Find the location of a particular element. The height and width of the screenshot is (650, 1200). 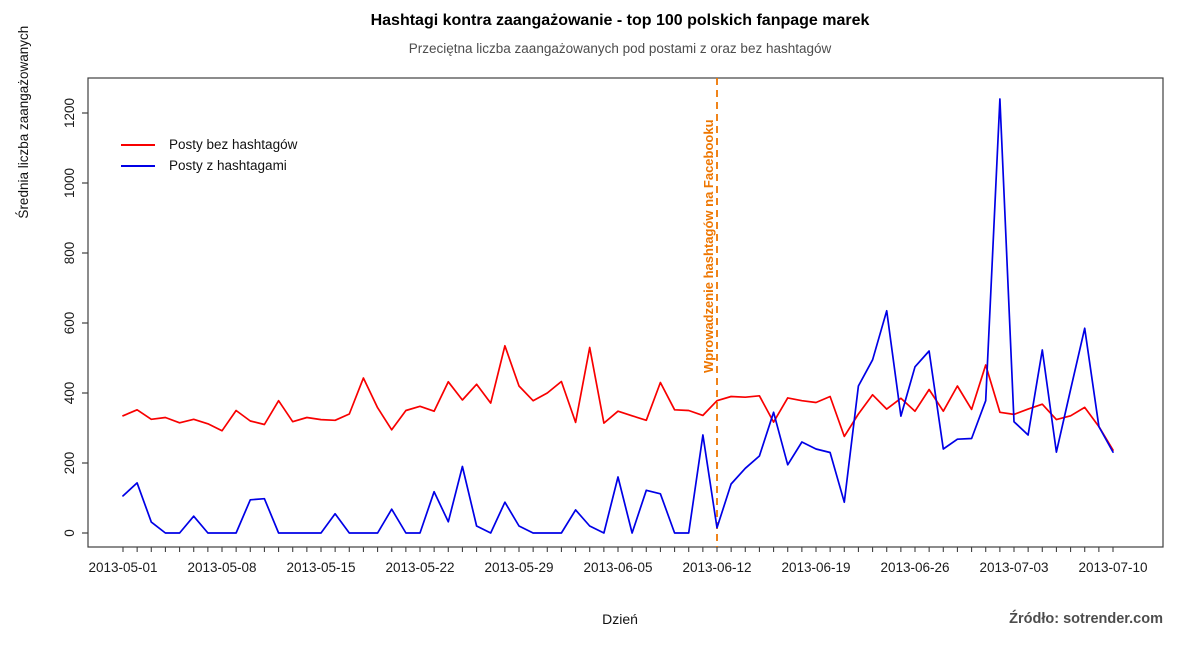

svg-text: 2013-06-26 is located at coordinates (914, 567).